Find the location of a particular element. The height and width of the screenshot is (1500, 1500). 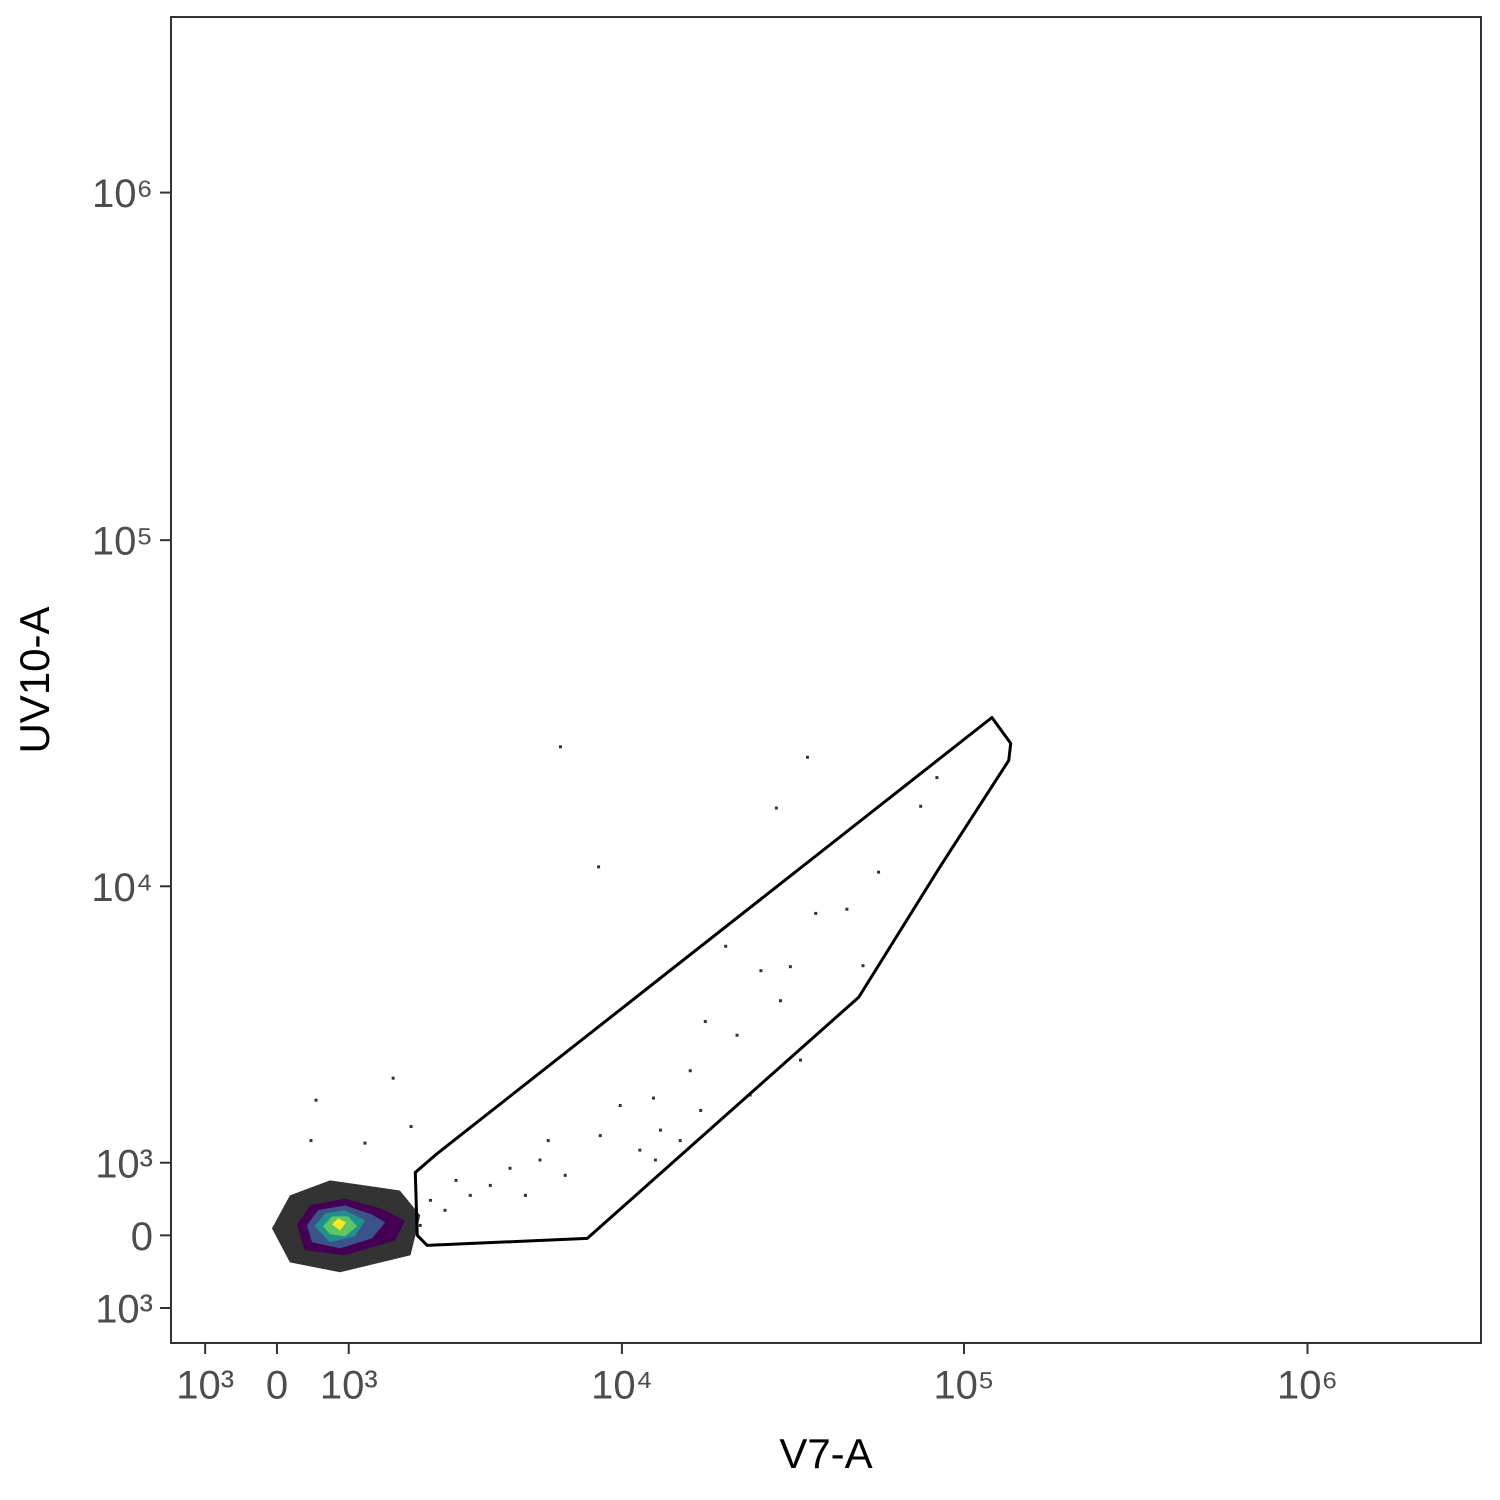

x-tick-label: 10⁵ is located at coordinates (963, 1386).